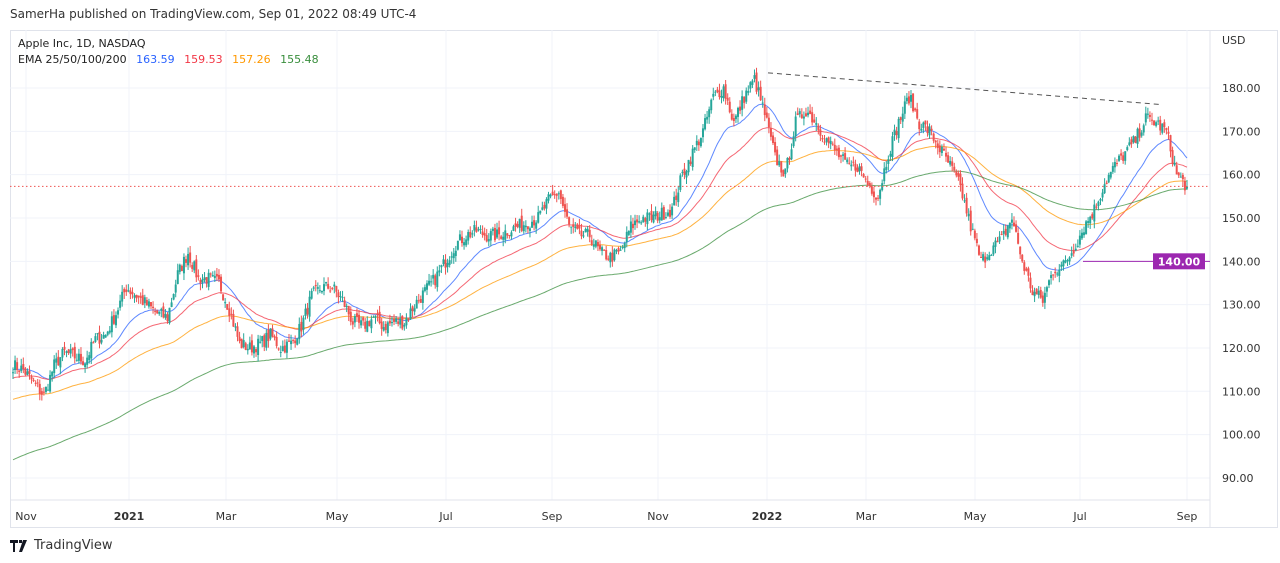  Describe the element at coordinates (61, 545) in the screenshot. I see `tradingview-logo: TradingView` at that location.